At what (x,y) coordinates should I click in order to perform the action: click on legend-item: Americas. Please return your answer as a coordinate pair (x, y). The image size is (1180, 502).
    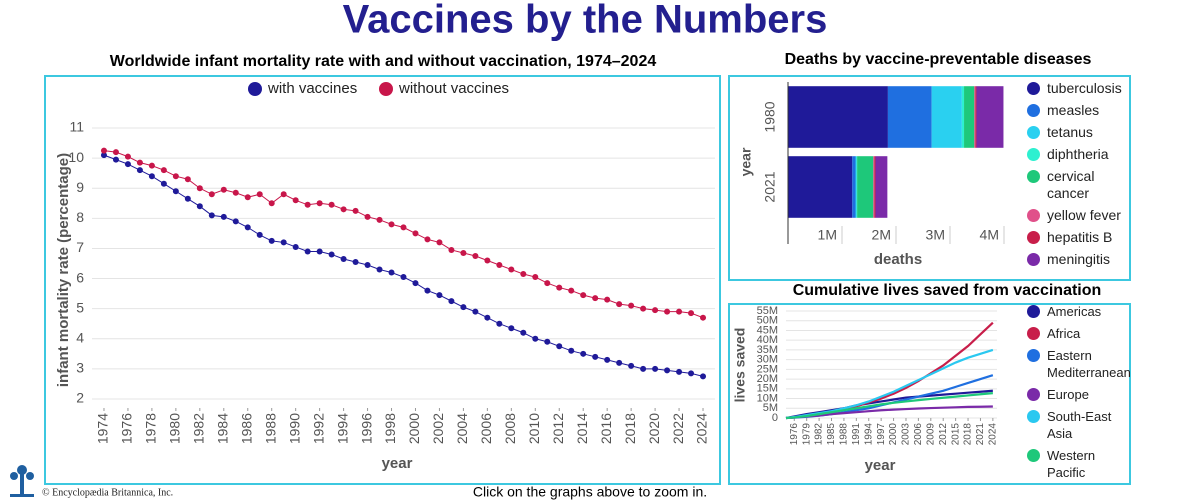
    Looking at the image, I should click on (1082, 311).